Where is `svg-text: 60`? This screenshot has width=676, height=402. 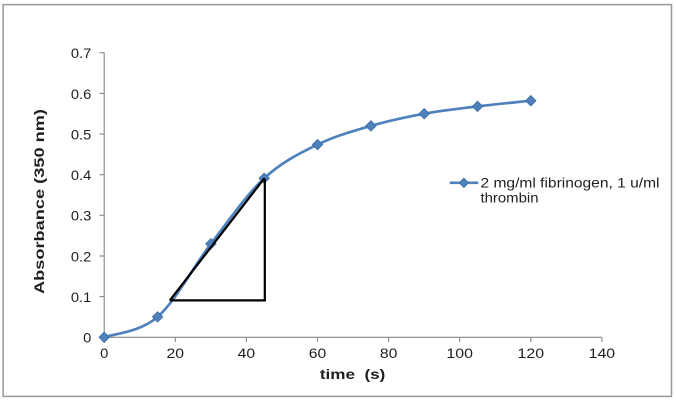
svg-text: 60 is located at coordinates (318, 353).